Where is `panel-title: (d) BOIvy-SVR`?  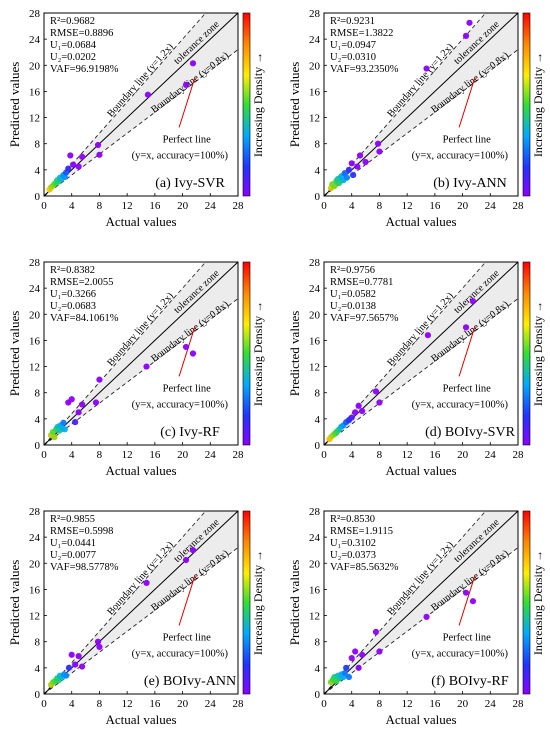
panel-title: (d) BOIvy-SVR is located at coordinates (470, 432).